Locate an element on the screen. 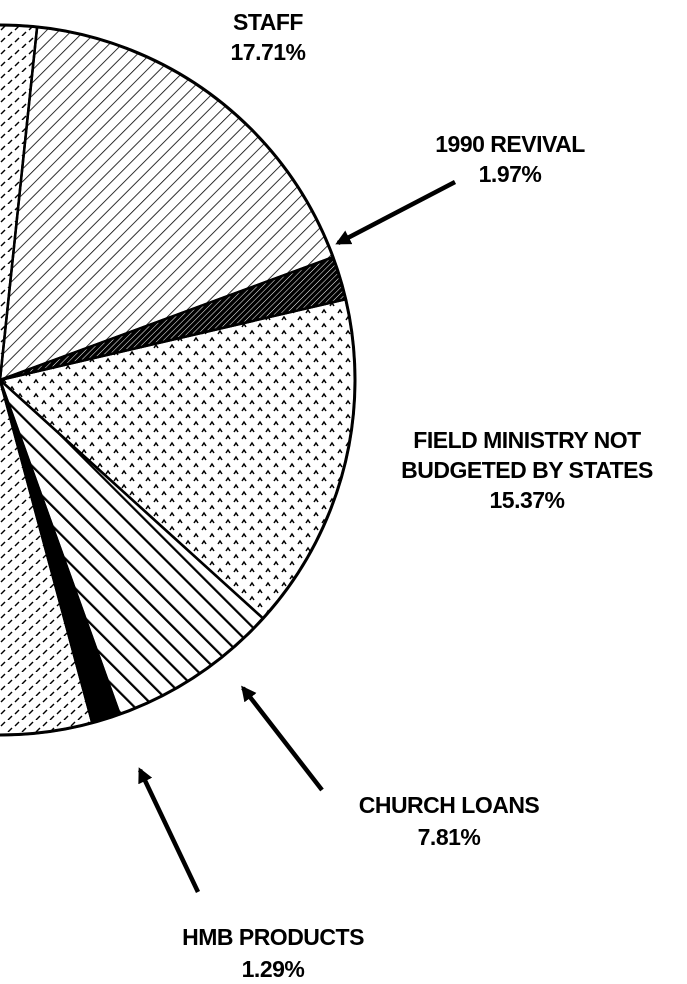 The image size is (687, 984). pointer-arrow-hmb-products is located at coordinates (169, 830).